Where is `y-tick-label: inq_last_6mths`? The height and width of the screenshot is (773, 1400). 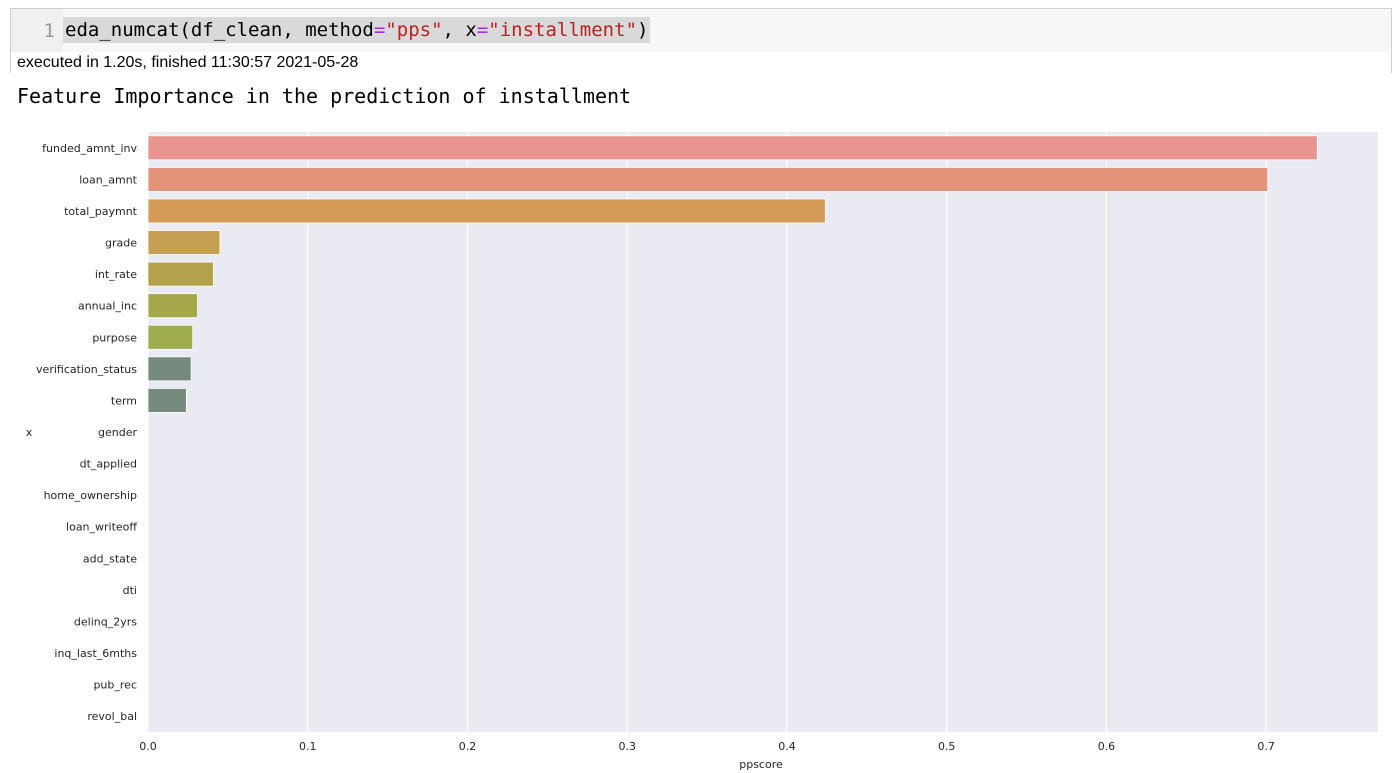 y-tick-label: inq_last_6mths is located at coordinates (95, 653).